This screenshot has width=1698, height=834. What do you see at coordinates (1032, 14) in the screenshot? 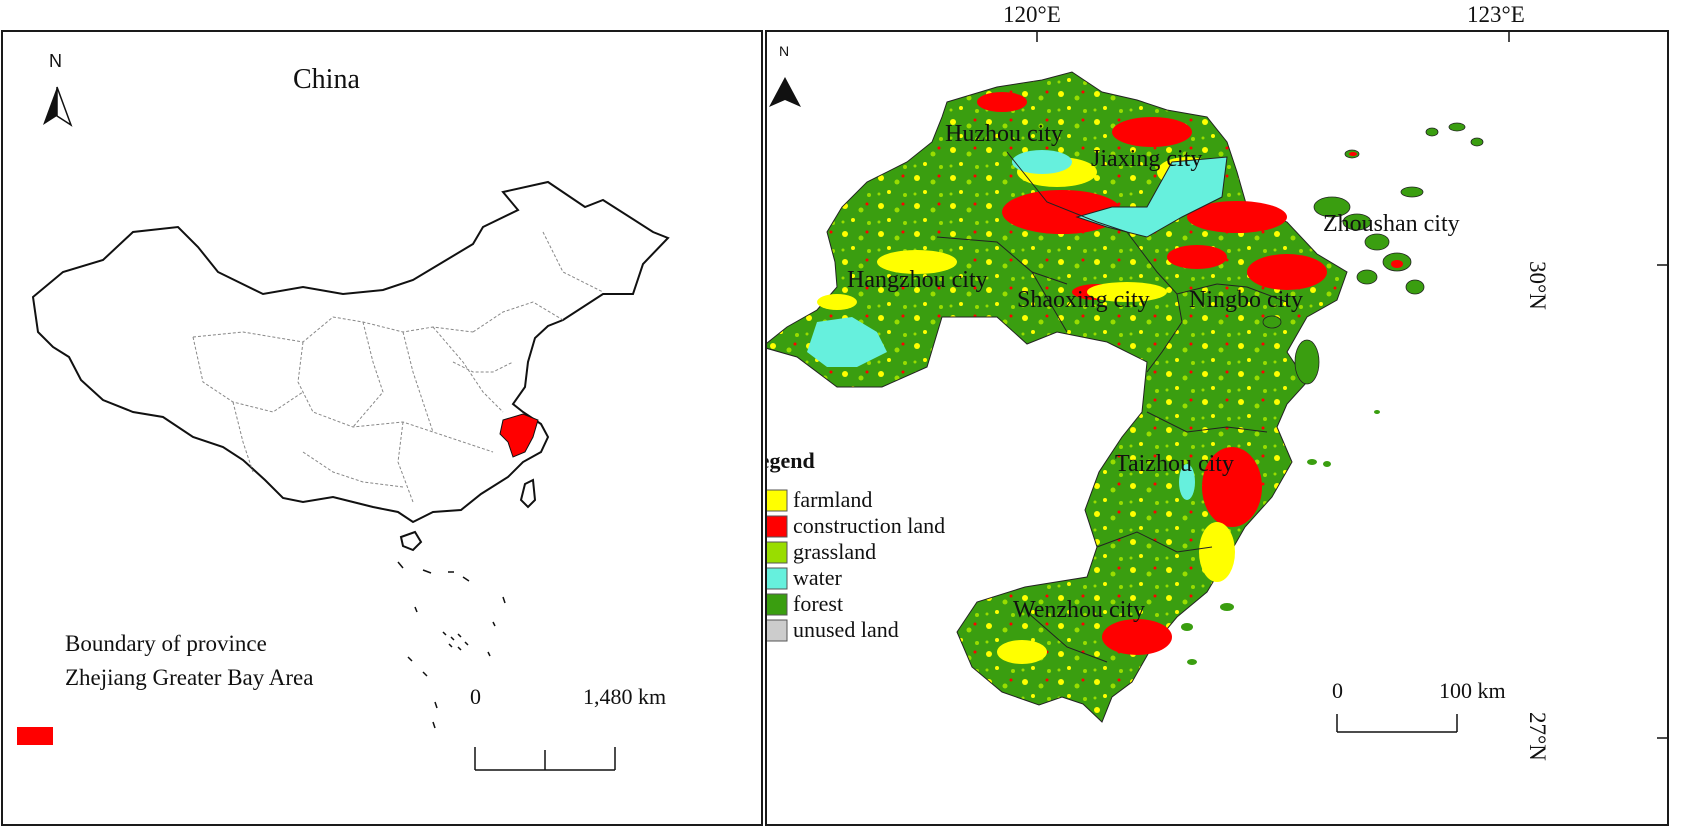
I see `longitude-label-120e: 120°E` at bounding box center [1032, 14].